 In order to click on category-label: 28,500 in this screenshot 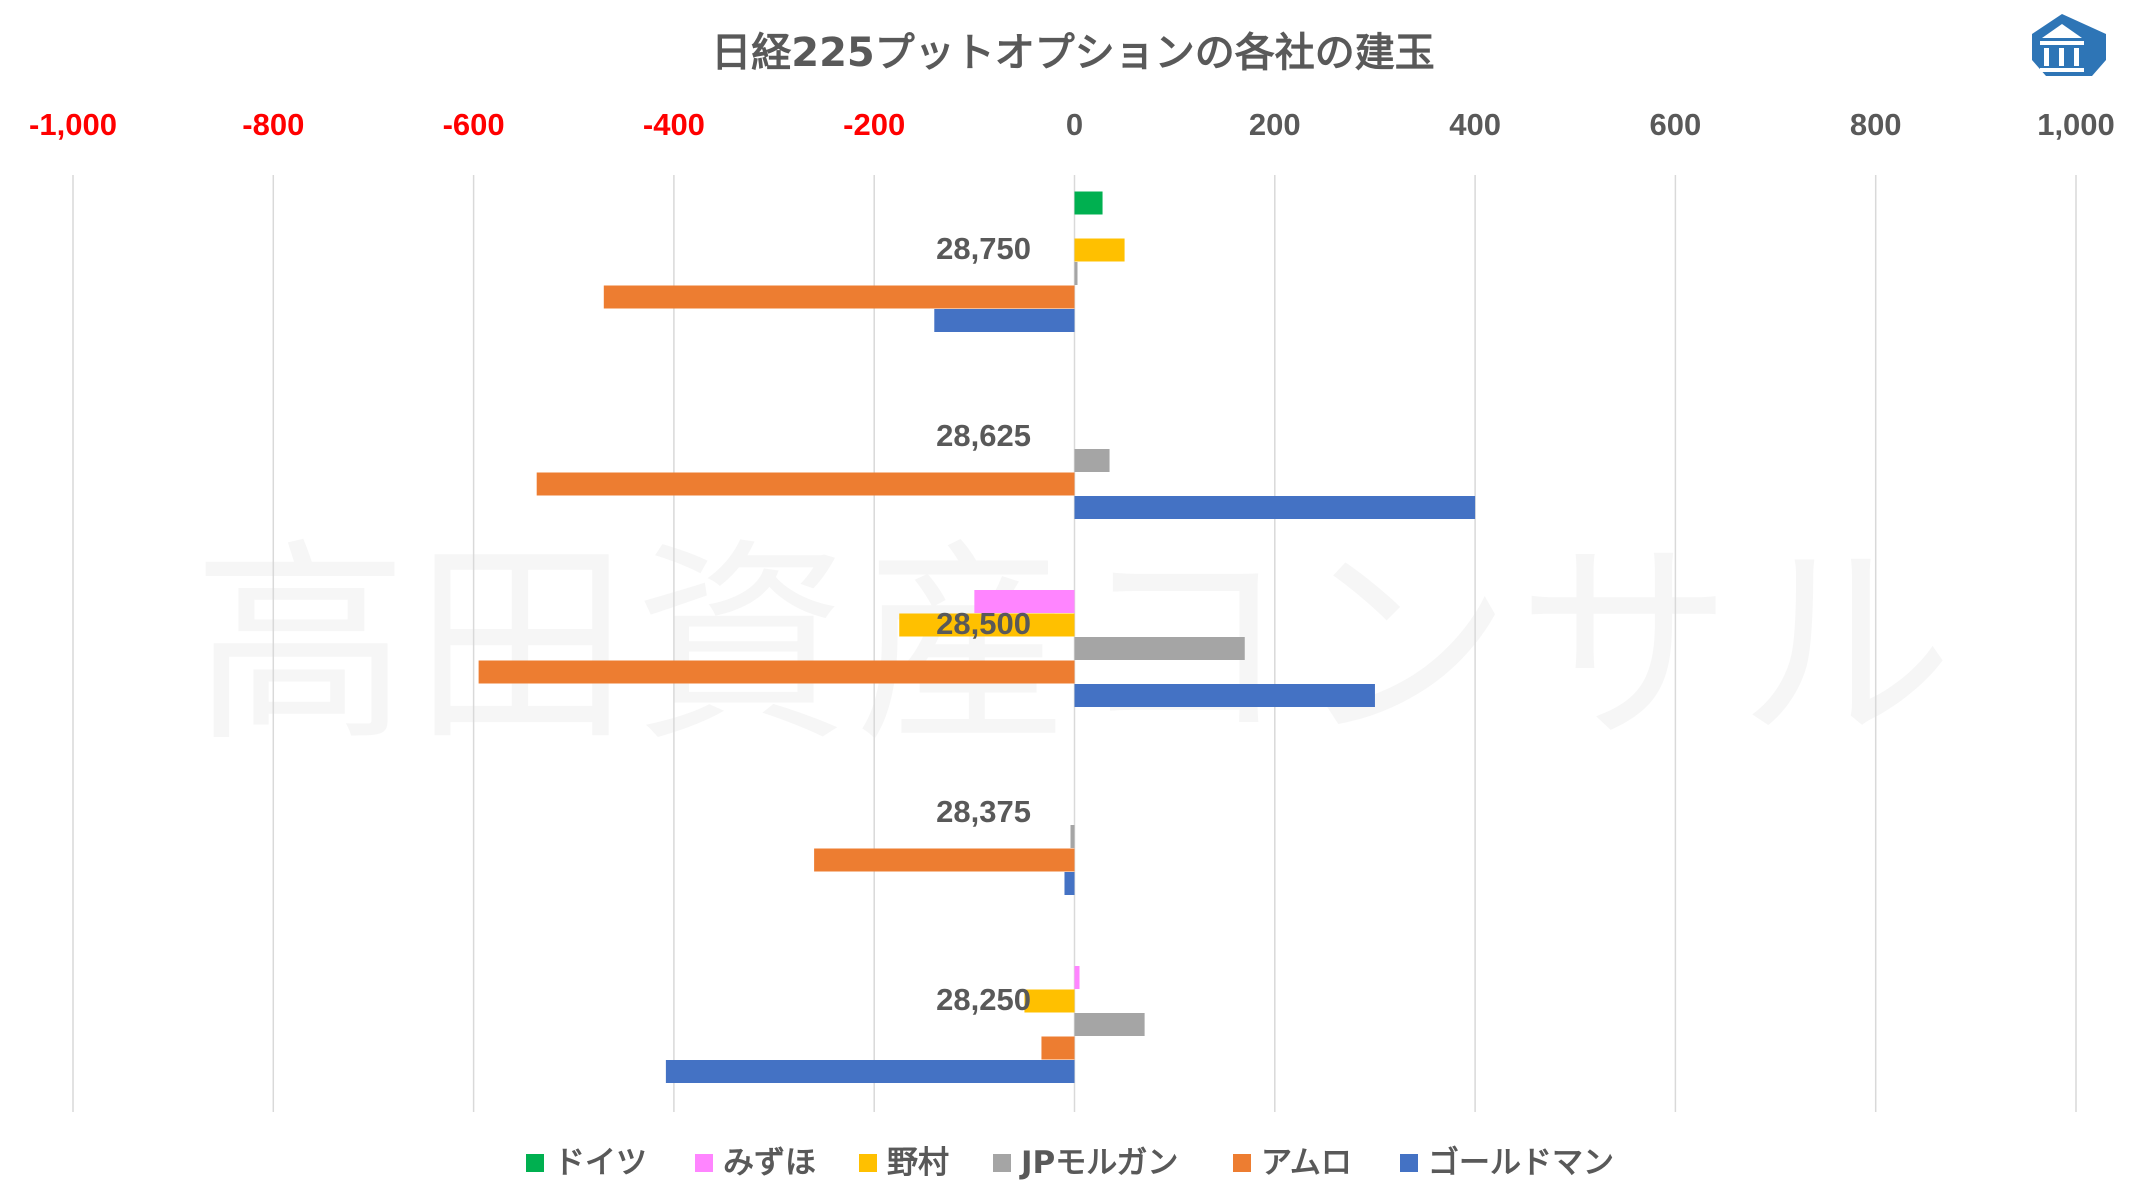, I will do `click(983, 623)`.